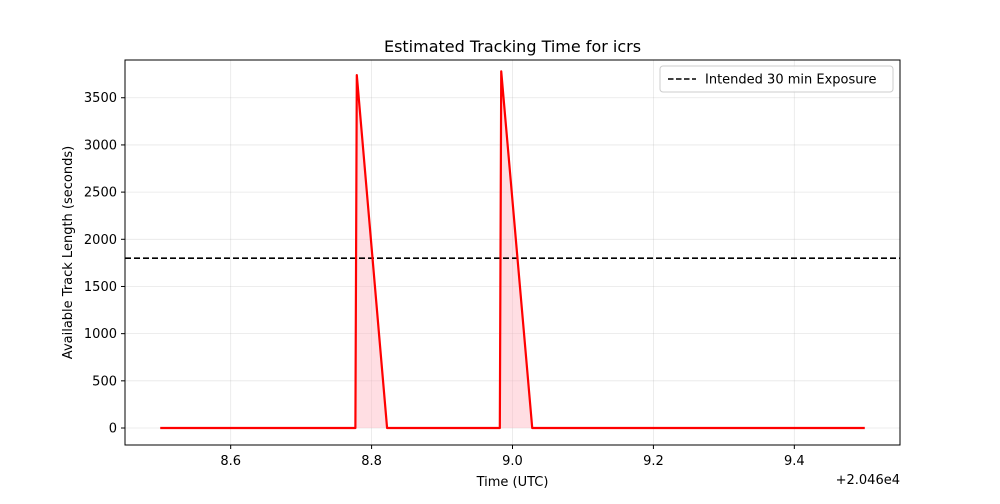 This screenshot has height=504, width=1000. Describe the element at coordinates (653, 461) in the screenshot. I see `x-tick-label: 9.2` at that location.